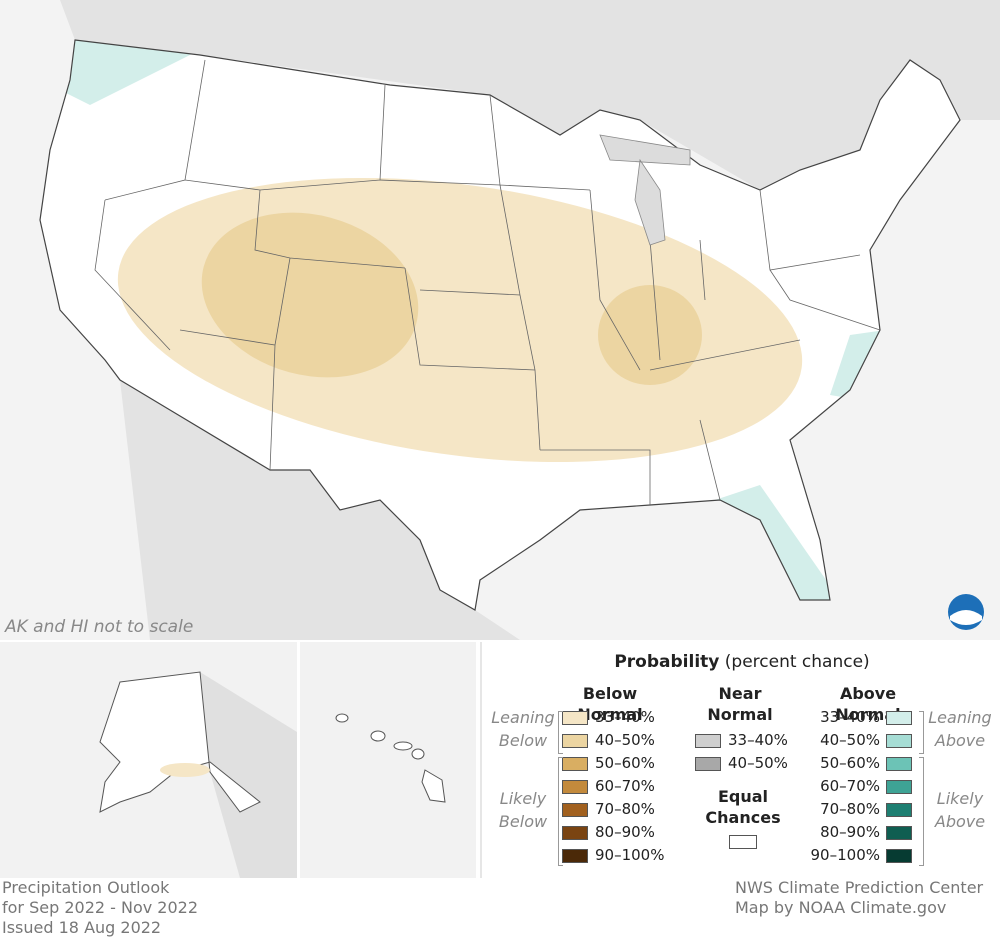 This screenshot has height=938, width=1000. What do you see at coordinates (625, 740) in the screenshot?
I see `below-label: 40–50%` at bounding box center [625, 740].